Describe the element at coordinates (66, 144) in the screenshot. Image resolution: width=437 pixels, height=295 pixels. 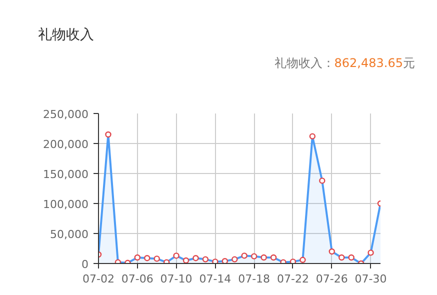
I see `y-tick-label: 200,000` at that location.